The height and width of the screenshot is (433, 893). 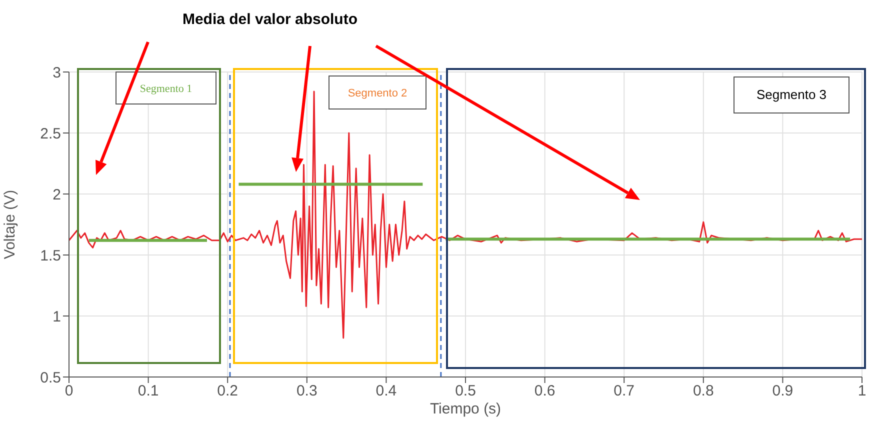 I want to click on annotation: Segmento 1, so click(x=166, y=89).